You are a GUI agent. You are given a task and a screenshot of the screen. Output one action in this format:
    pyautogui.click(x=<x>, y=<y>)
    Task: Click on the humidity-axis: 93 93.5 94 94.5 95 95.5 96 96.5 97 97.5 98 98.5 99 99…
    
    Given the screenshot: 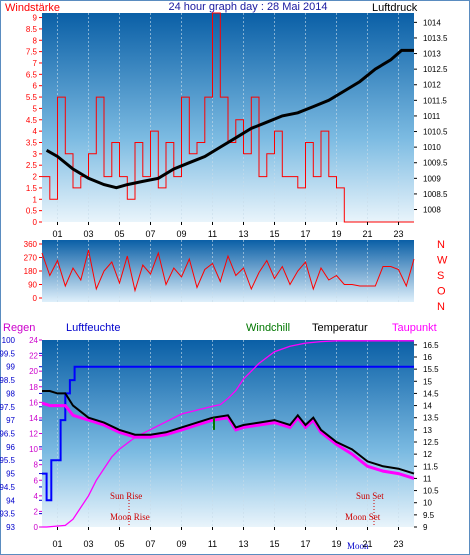 What is the action you would take?
    pyautogui.click(x=21, y=434)
    